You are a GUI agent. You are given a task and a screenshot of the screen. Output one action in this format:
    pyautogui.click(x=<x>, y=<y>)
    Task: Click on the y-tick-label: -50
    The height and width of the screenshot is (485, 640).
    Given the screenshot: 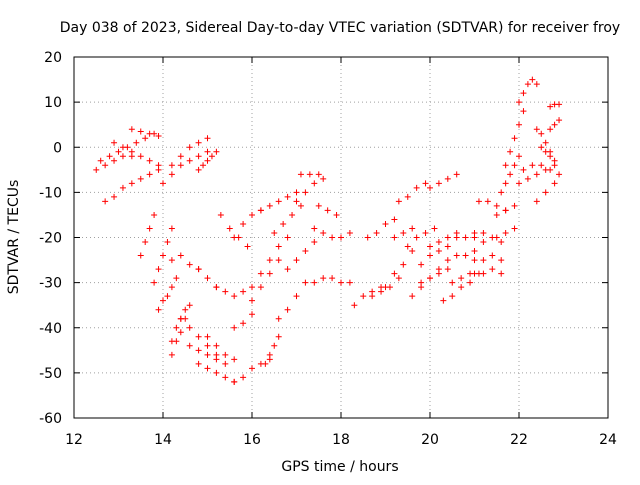 What is the action you would take?
    pyautogui.click(x=50, y=374)
    